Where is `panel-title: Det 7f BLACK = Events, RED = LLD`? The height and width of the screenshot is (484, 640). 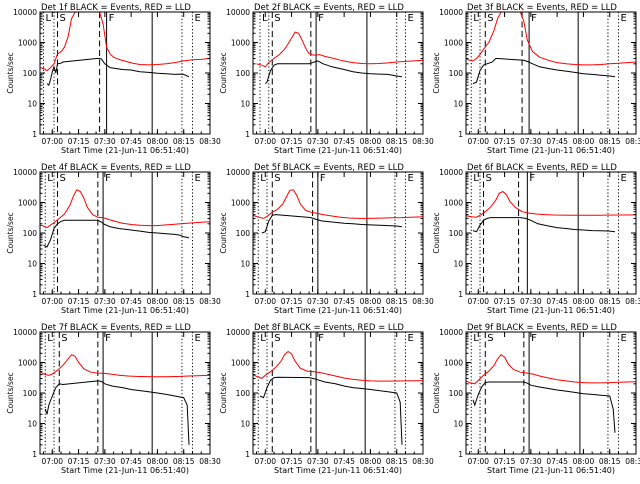
panel-title: Det 7f BLACK = Events, RED = LLD is located at coordinates (116, 328).